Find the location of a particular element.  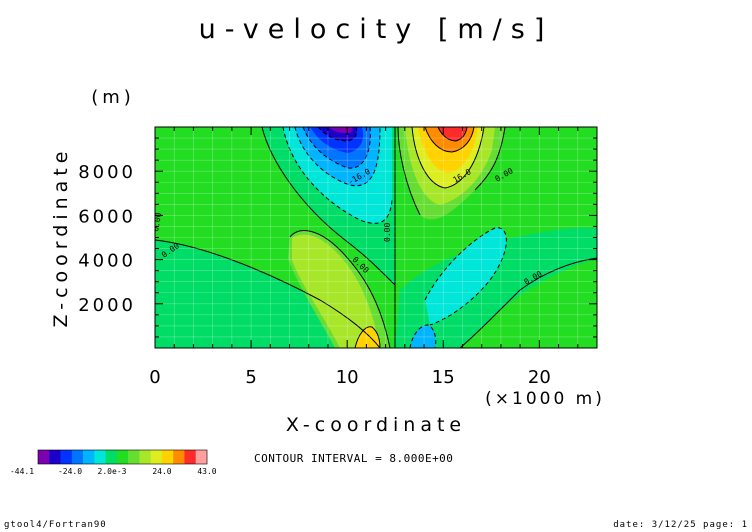

x-tick-labels: 0 5 10 15 20 is located at coordinates (350, 377).